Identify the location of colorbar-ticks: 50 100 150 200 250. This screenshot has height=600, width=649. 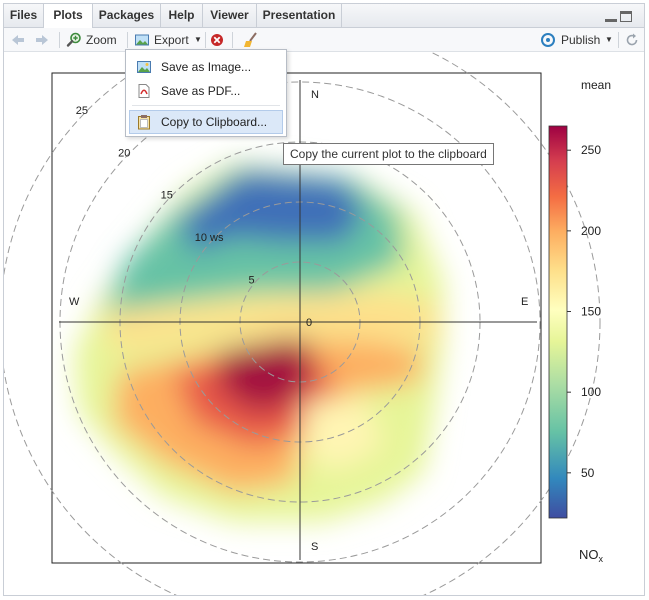
(584, 311).